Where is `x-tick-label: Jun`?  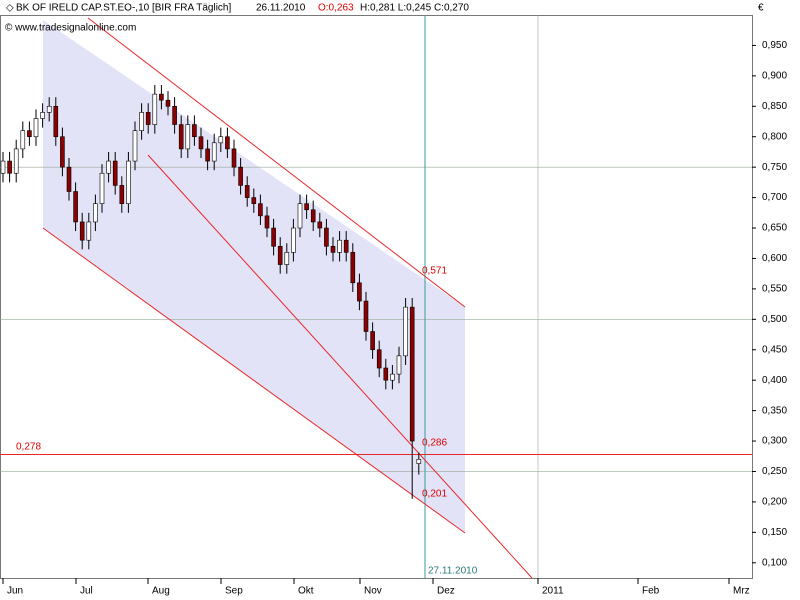 x-tick-label: Jun is located at coordinates (15, 591).